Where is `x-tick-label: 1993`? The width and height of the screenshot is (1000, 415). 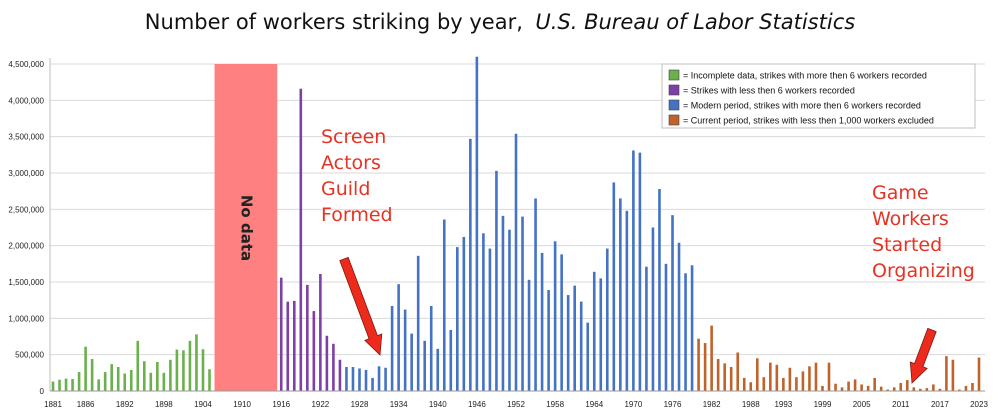 x-tick-label: 1993 is located at coordinates (783, 404).